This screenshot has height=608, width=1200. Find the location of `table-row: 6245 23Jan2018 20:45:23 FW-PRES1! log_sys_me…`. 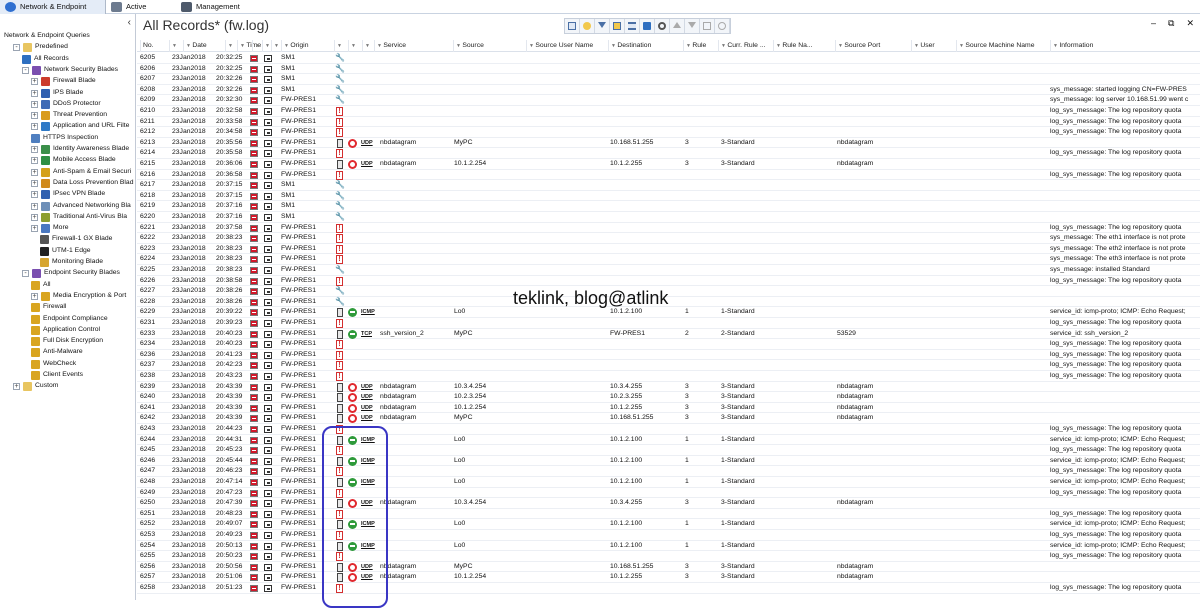

table-row: 6245 23Jan2018 20:45:23 FW-PRES1! log_sys_me… is located at coordinates (668, 450).